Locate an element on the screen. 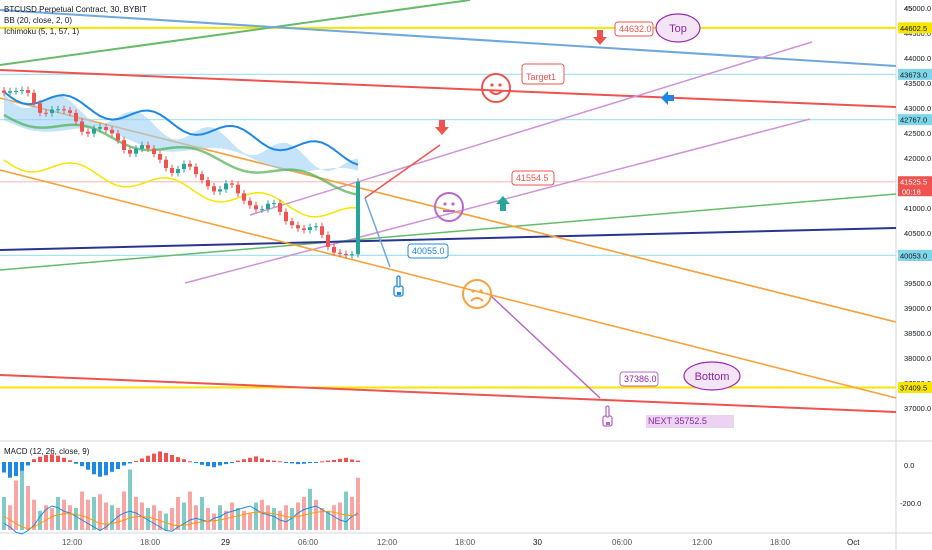  level-40055-label-text: 40055.0 is located at coordinates (428, 251).